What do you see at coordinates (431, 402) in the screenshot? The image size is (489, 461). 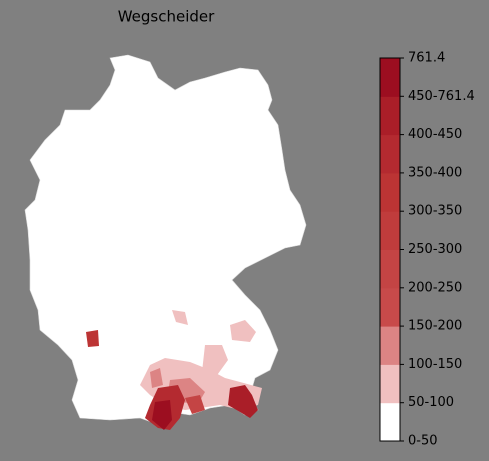 I see `colorbar-tick-label: 50-100` at bounding box center [431, 402].